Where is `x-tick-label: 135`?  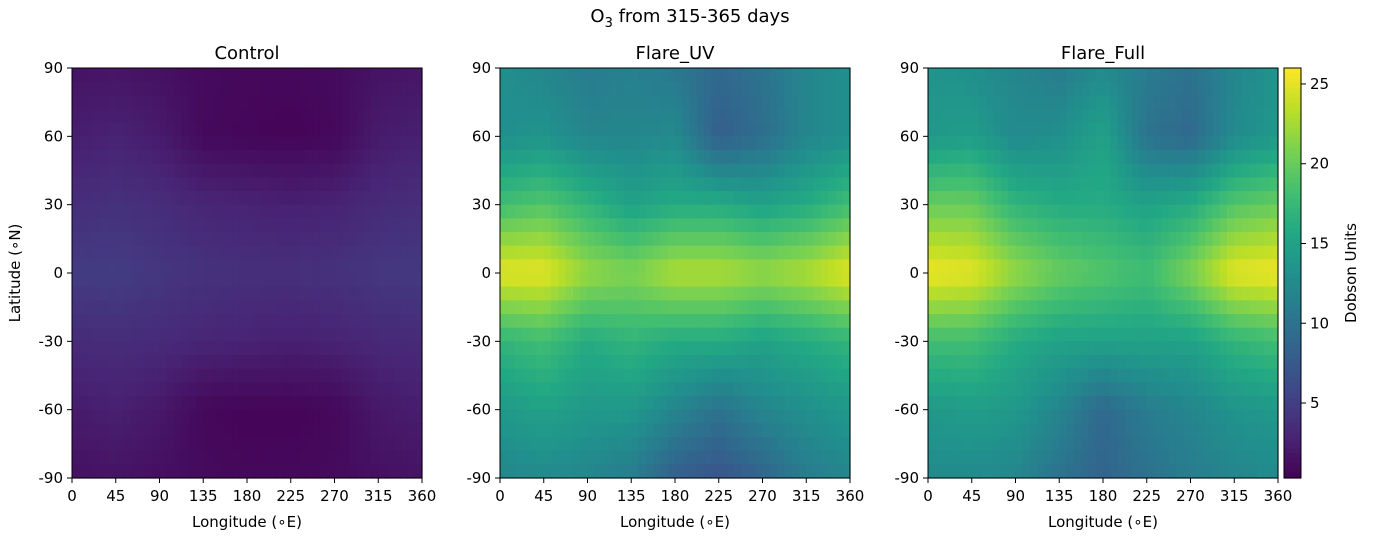
x-tick-label: 135 is located at coordinates (203, 496).